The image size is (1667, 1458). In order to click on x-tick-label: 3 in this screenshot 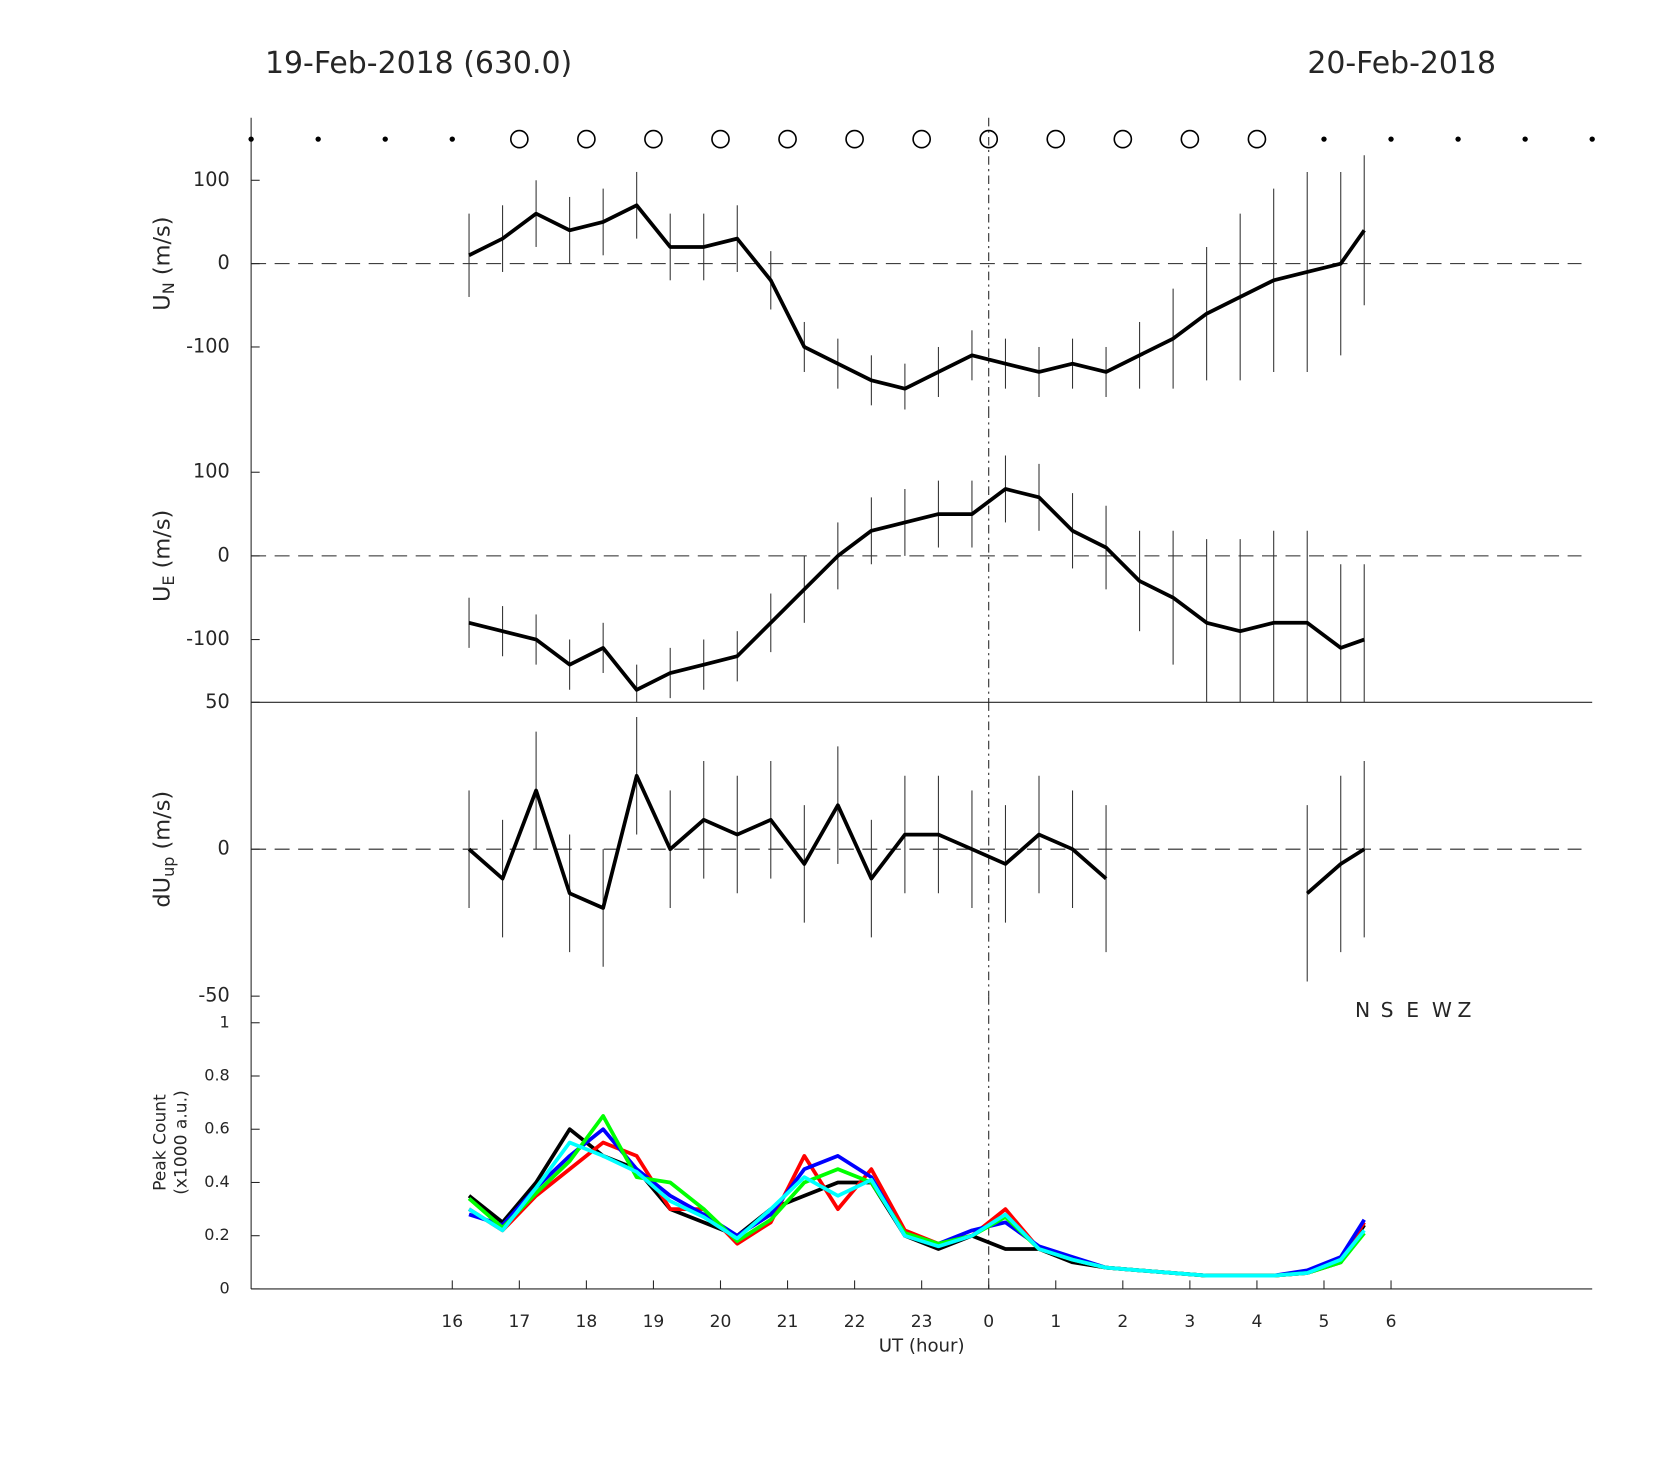, I will do `click(1189, 1322)`.